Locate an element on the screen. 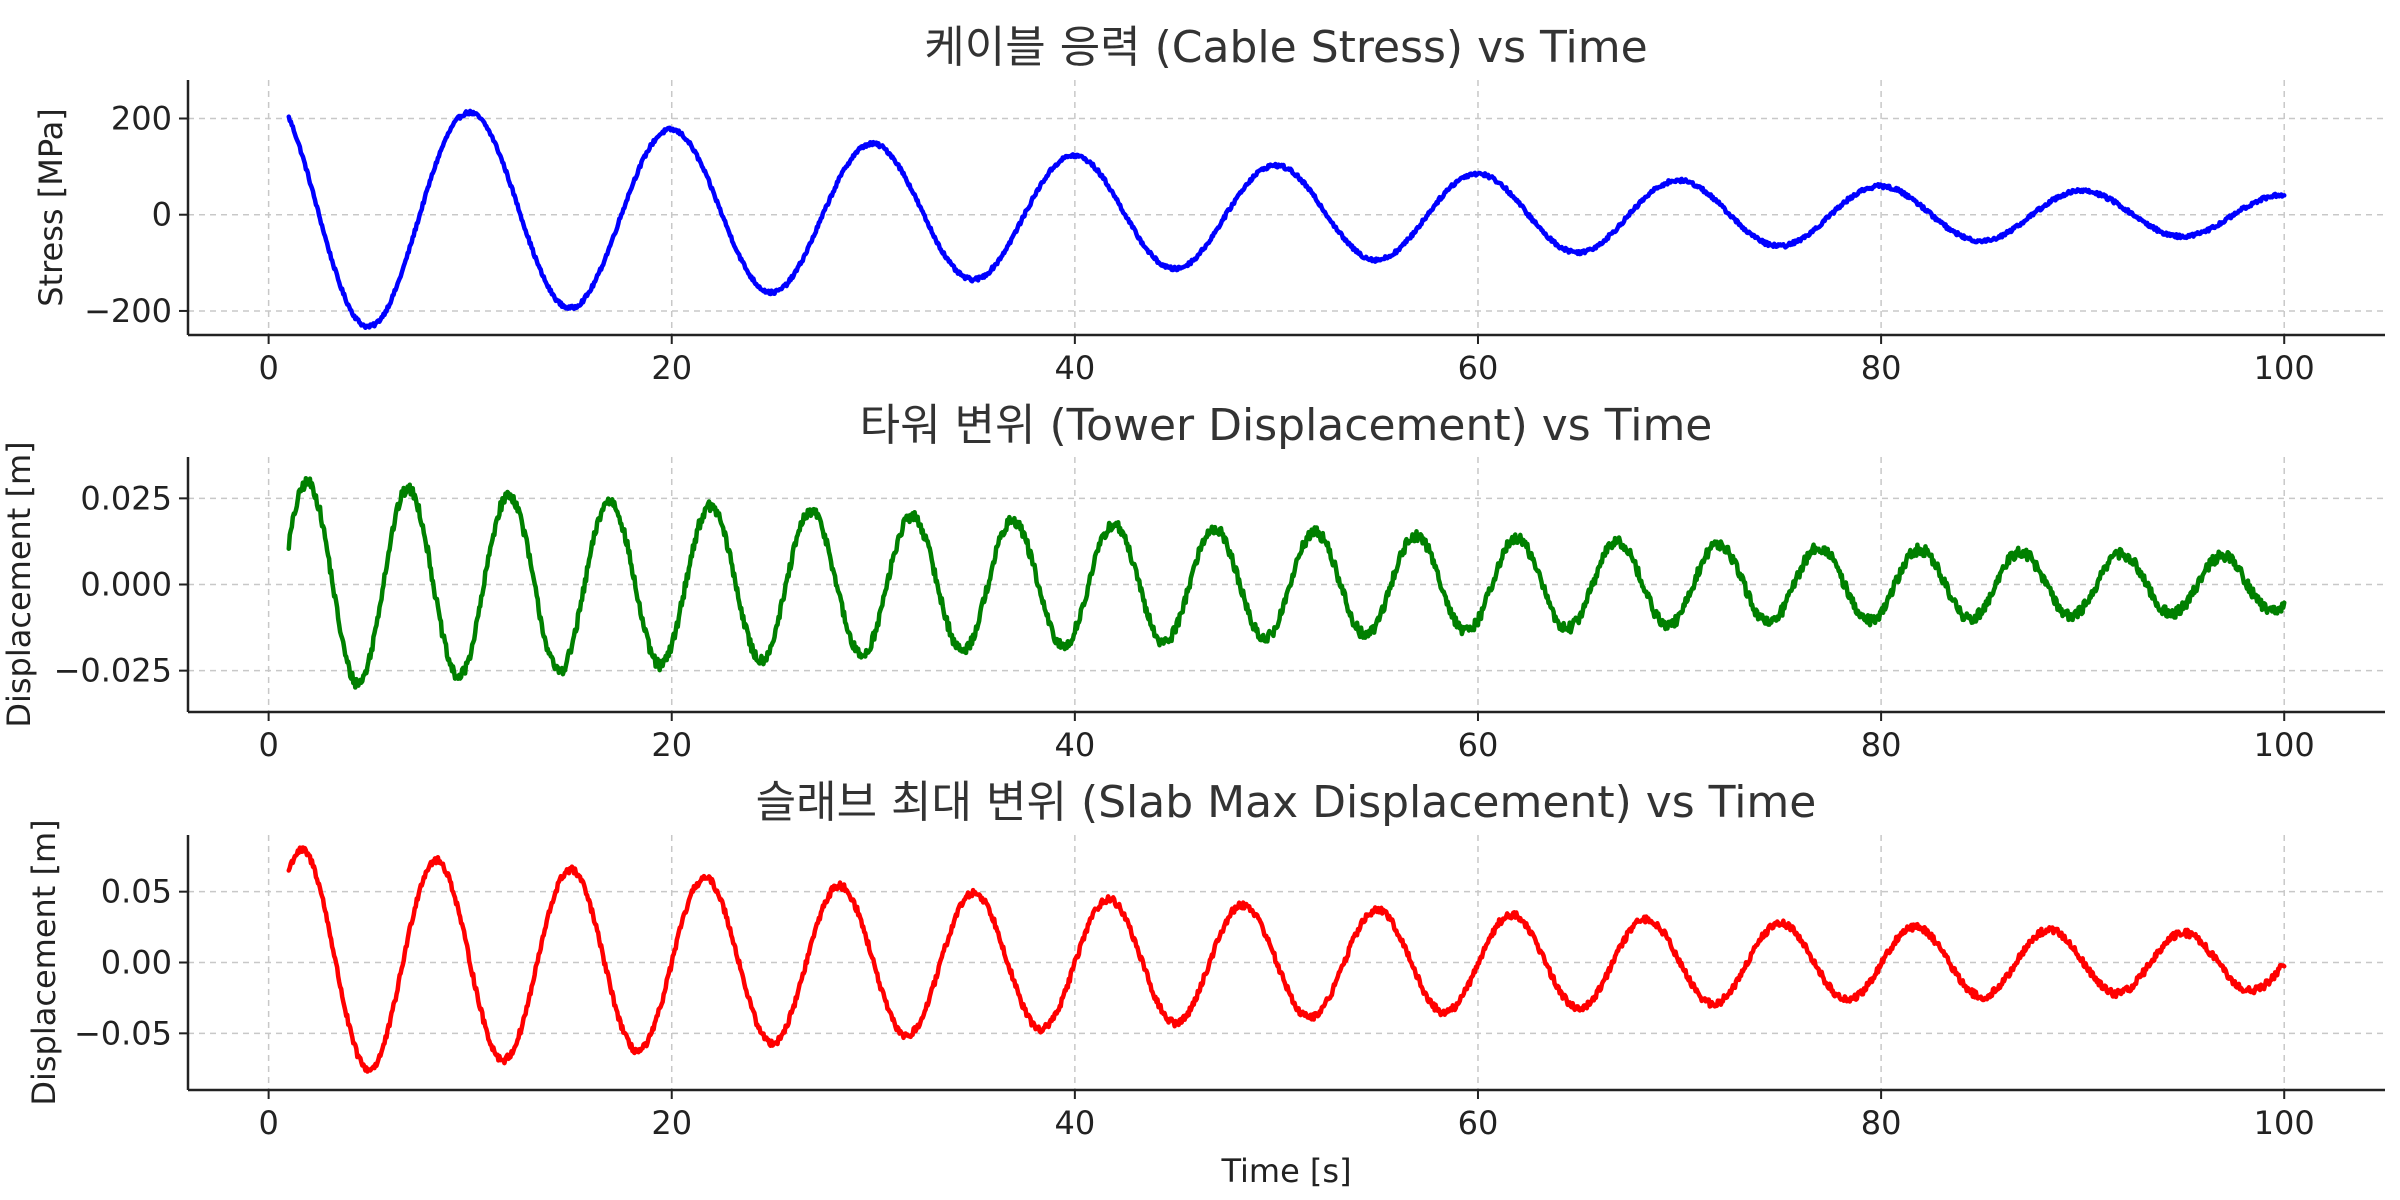 The width and height of the screenshot is (2400, 1200). y-tick-label: 0.025 is located at coordinates (126, 498).